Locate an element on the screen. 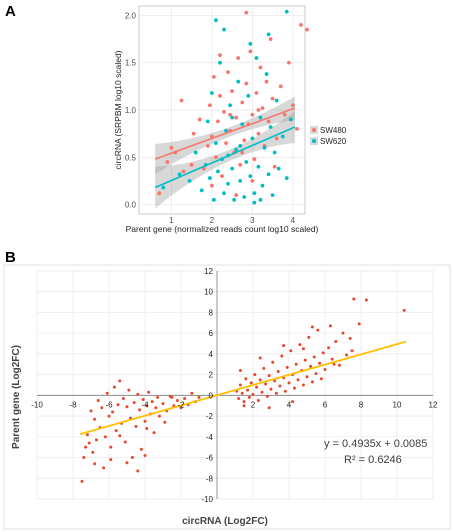 This screenshot has height=532, width=453. panel-a-label: A is located at coordinates (10, 11).